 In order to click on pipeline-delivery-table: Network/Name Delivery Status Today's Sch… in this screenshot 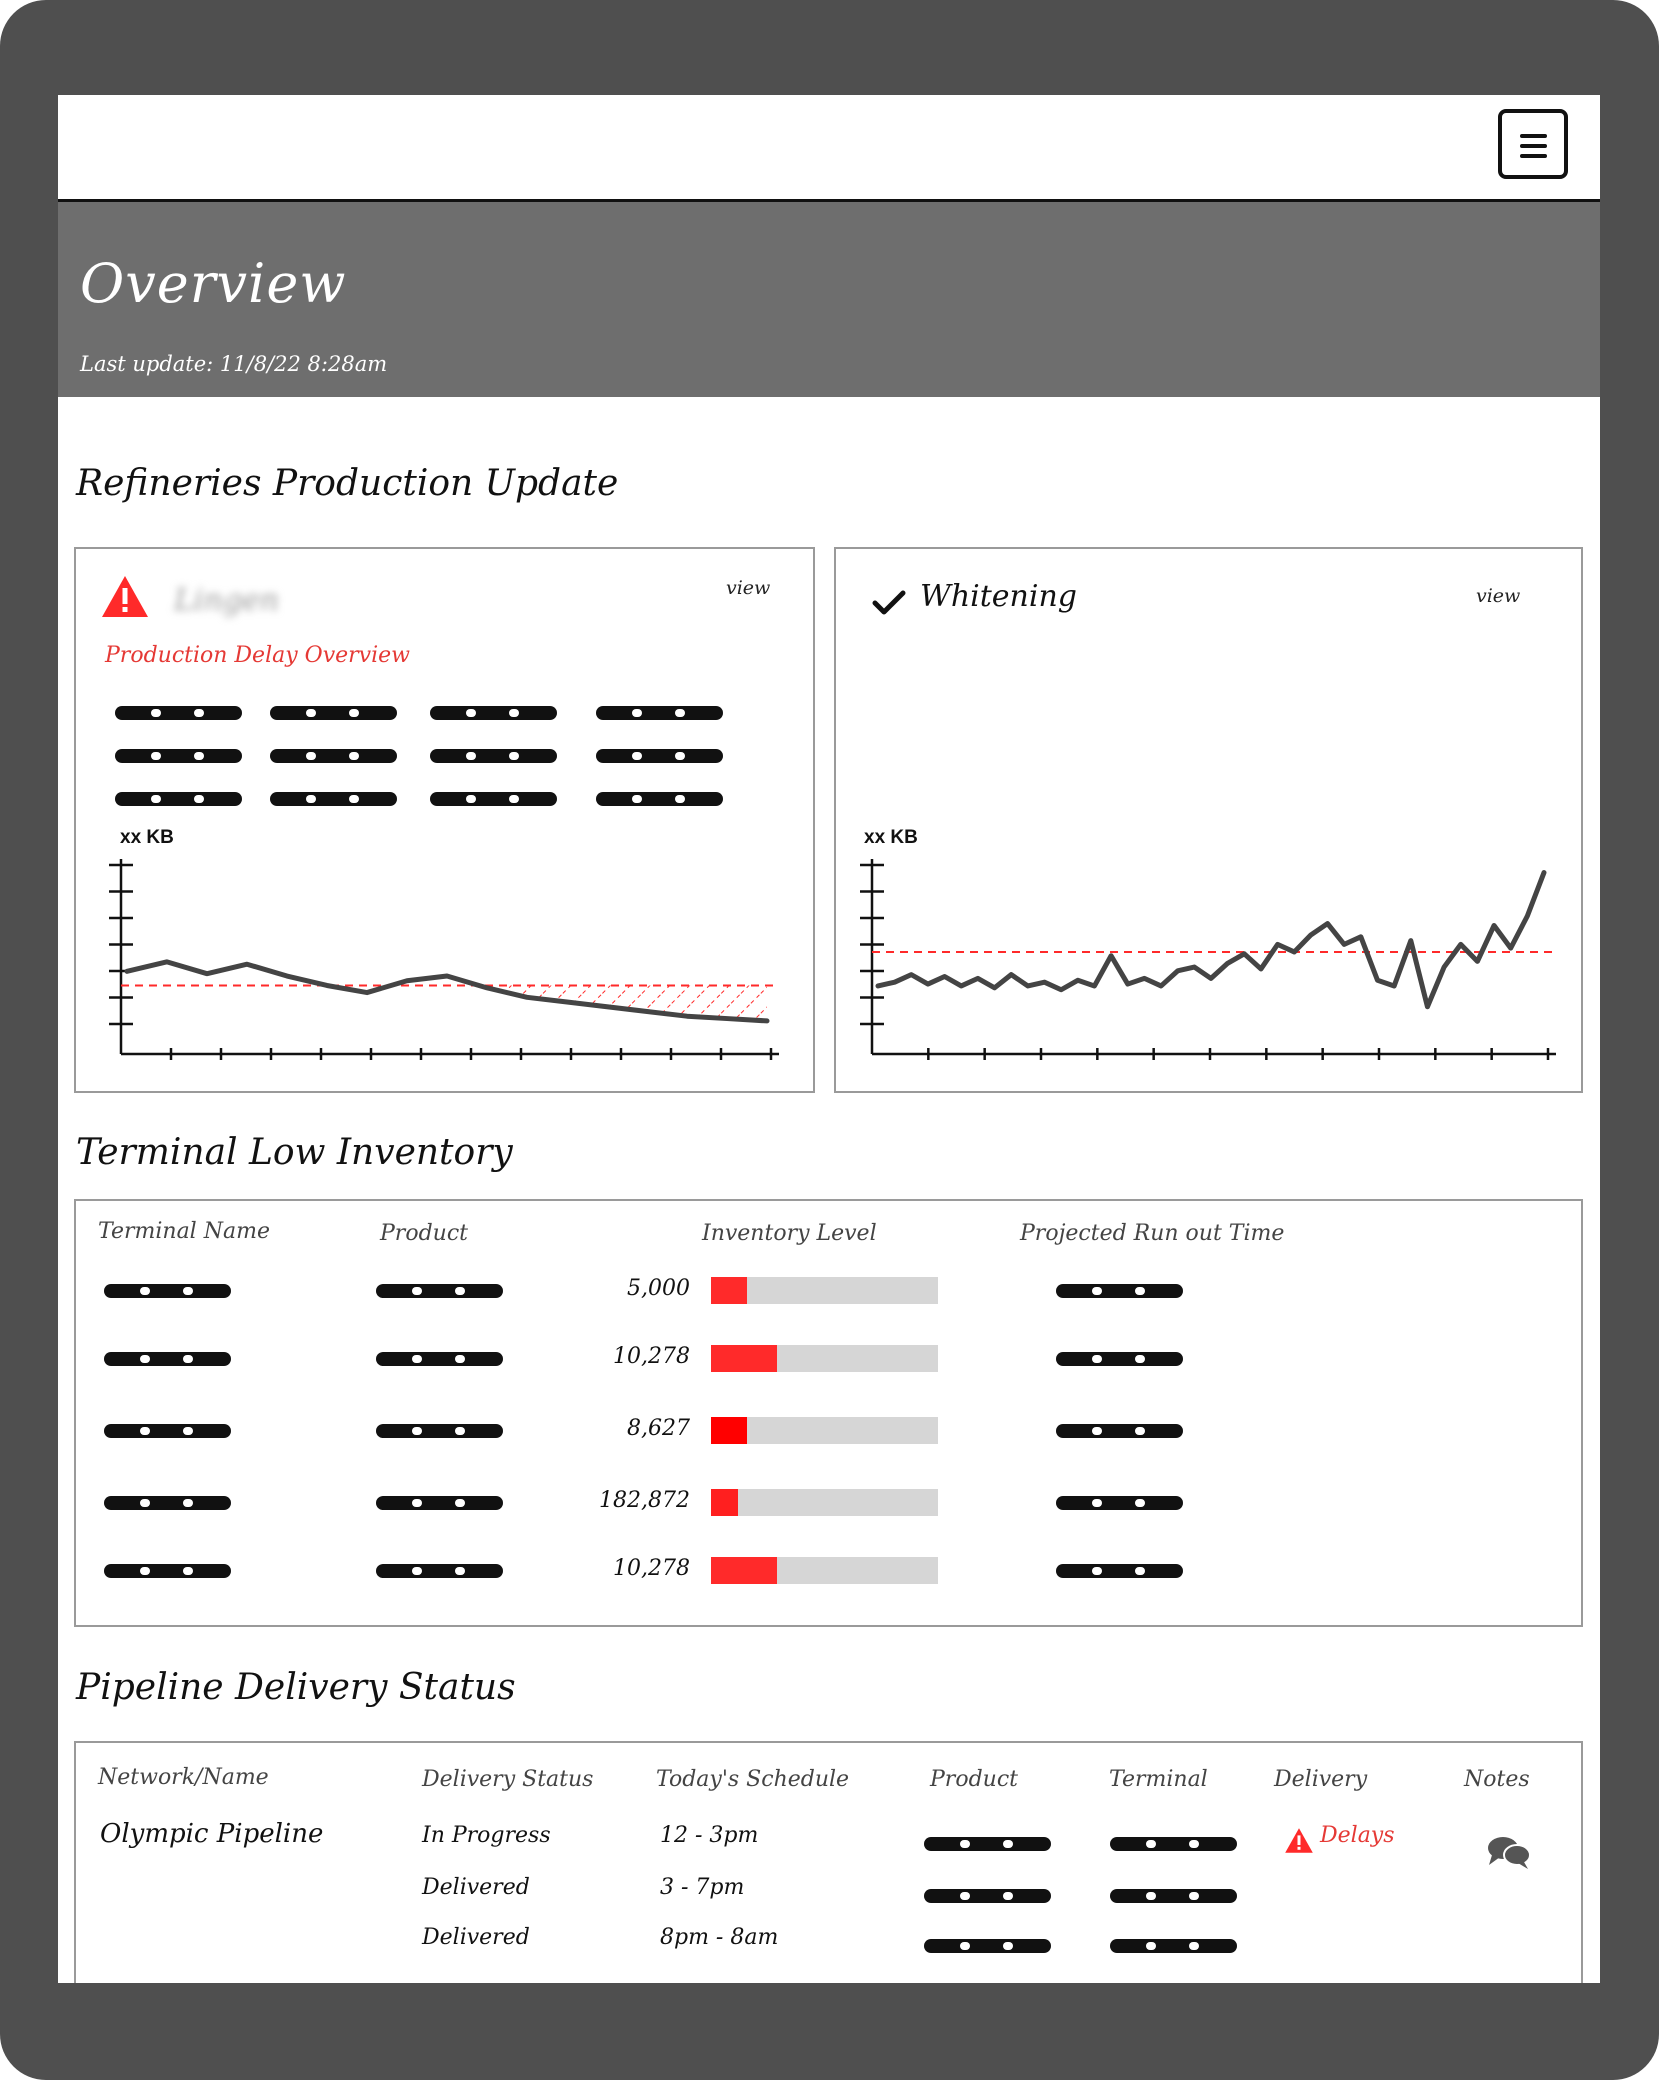, I will do `click(828, 1862)`.